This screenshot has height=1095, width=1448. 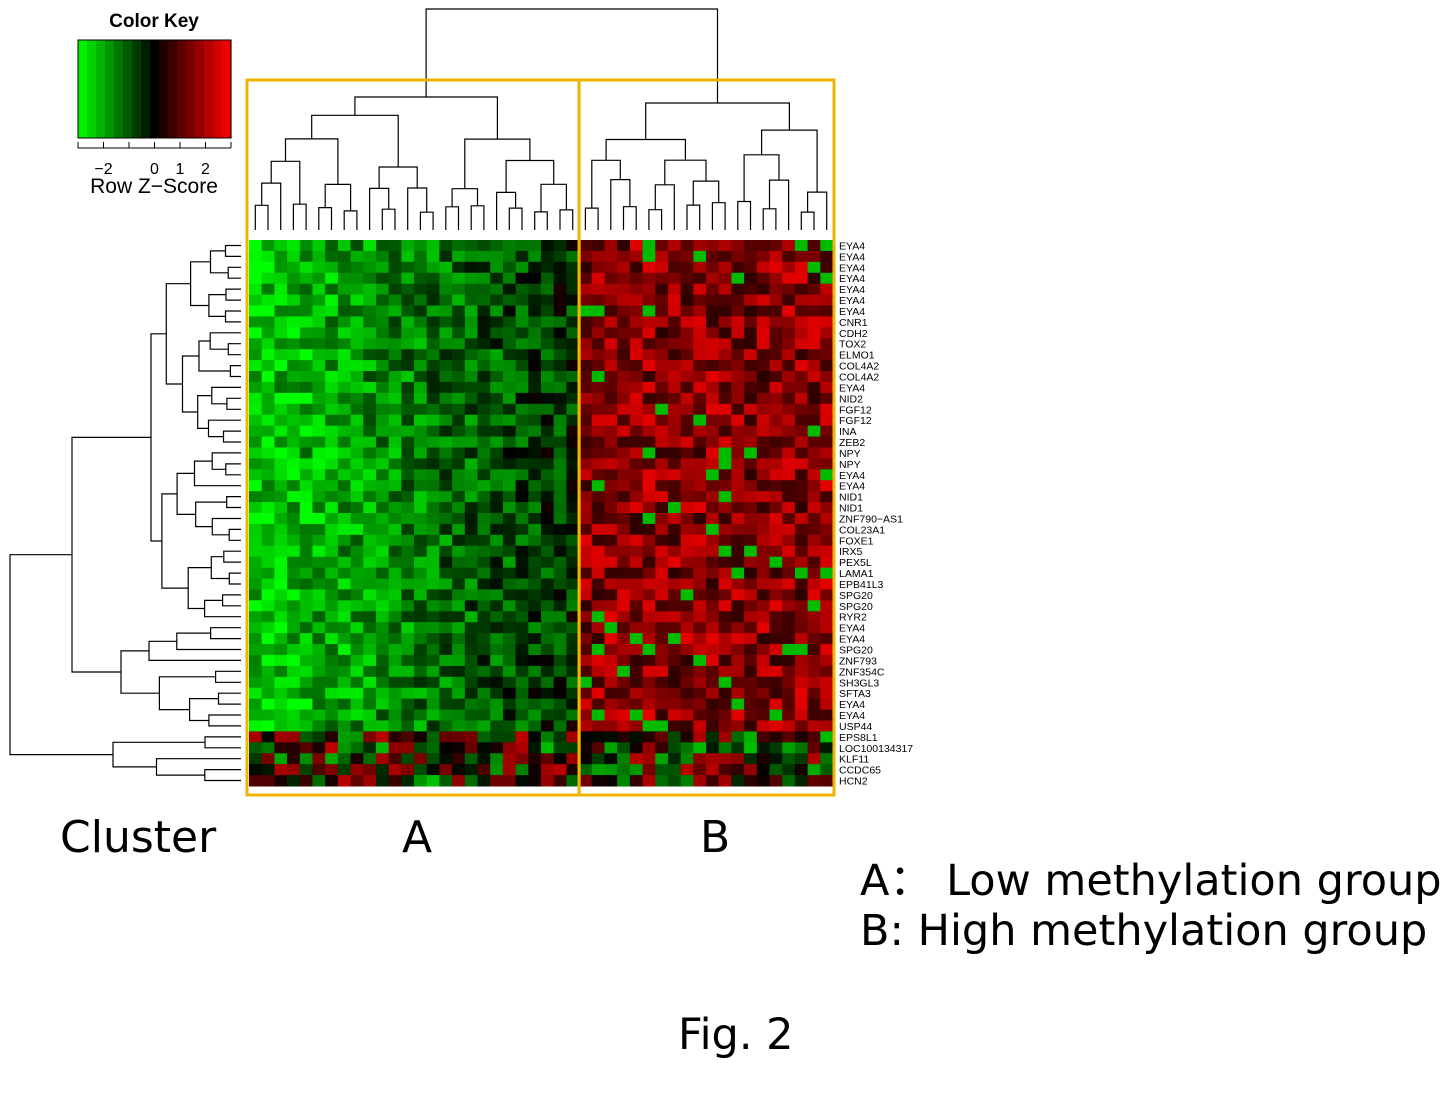 I want to click on figure-caption: Fig. 2, so click(x=736, y=1035).